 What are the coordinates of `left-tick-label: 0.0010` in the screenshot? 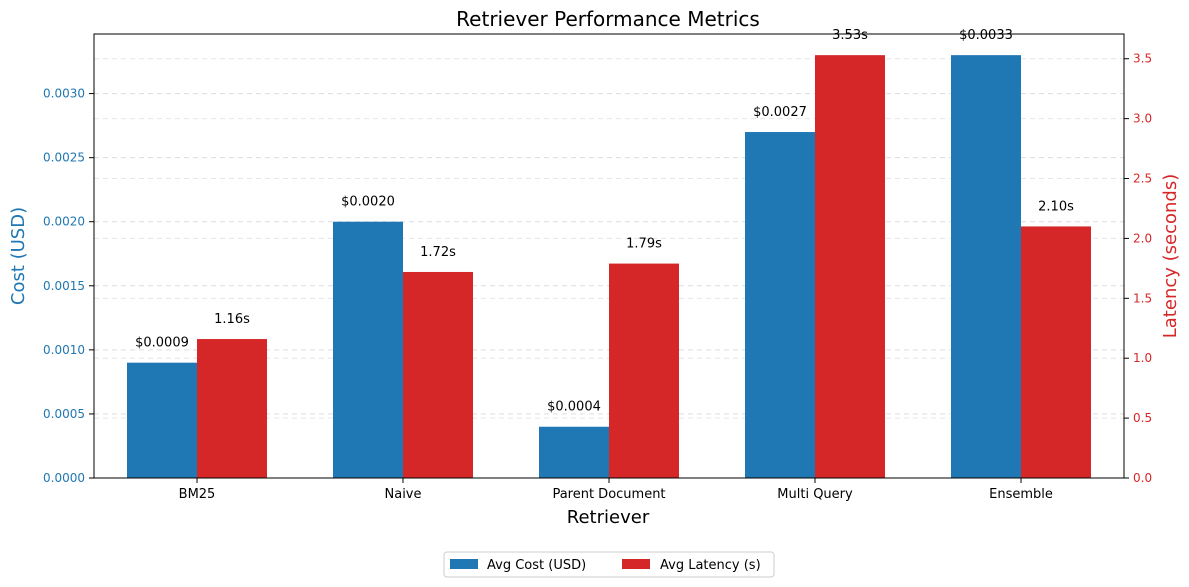 It's located at (64, 350).